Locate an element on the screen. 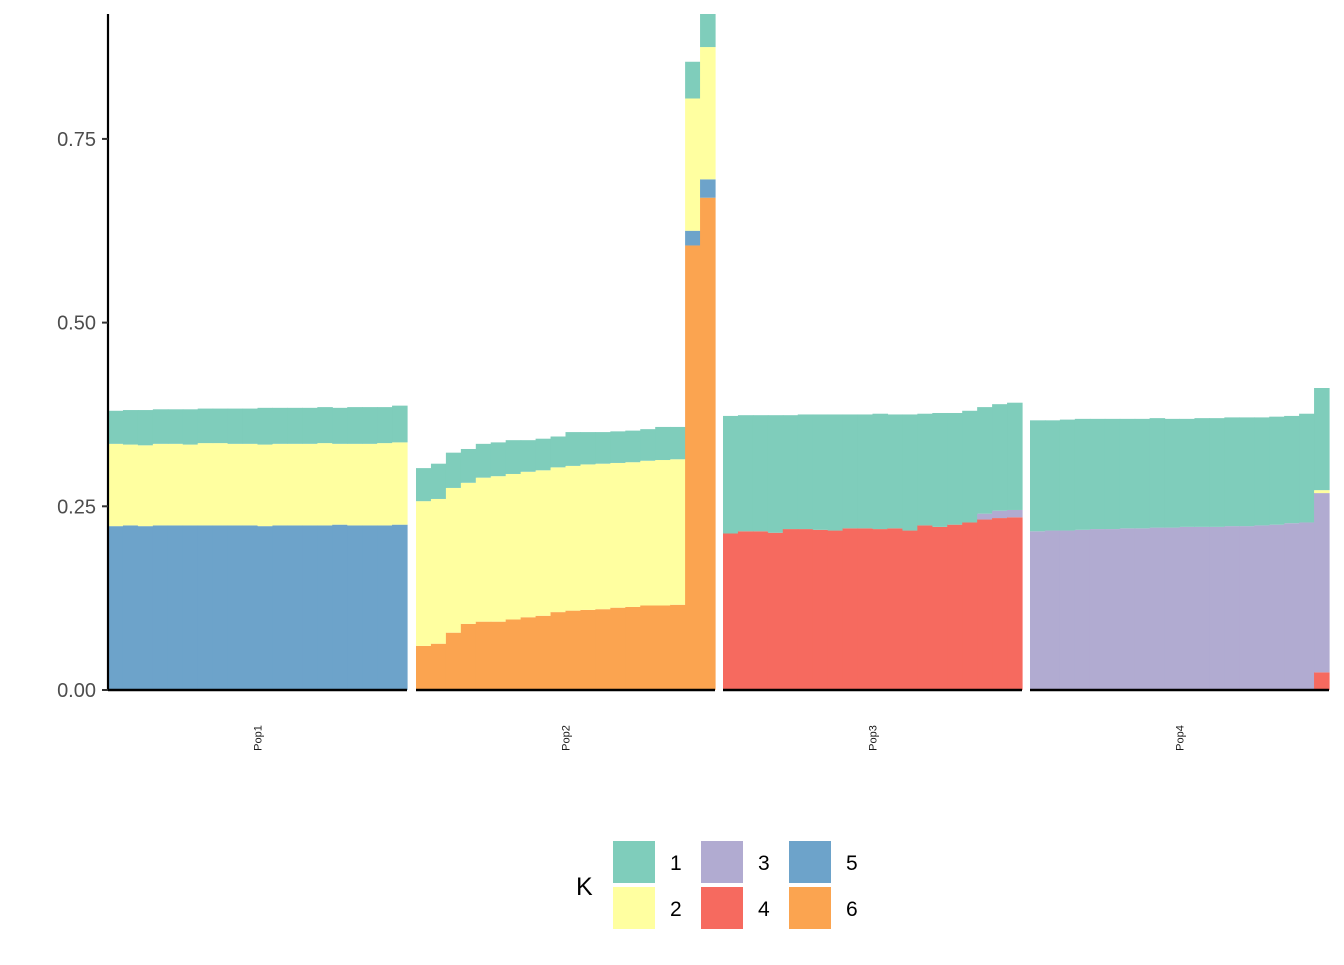 This screenshot has width=1344, height=965. y-tick-label: 0.25 is located at coordinates (76, 507).